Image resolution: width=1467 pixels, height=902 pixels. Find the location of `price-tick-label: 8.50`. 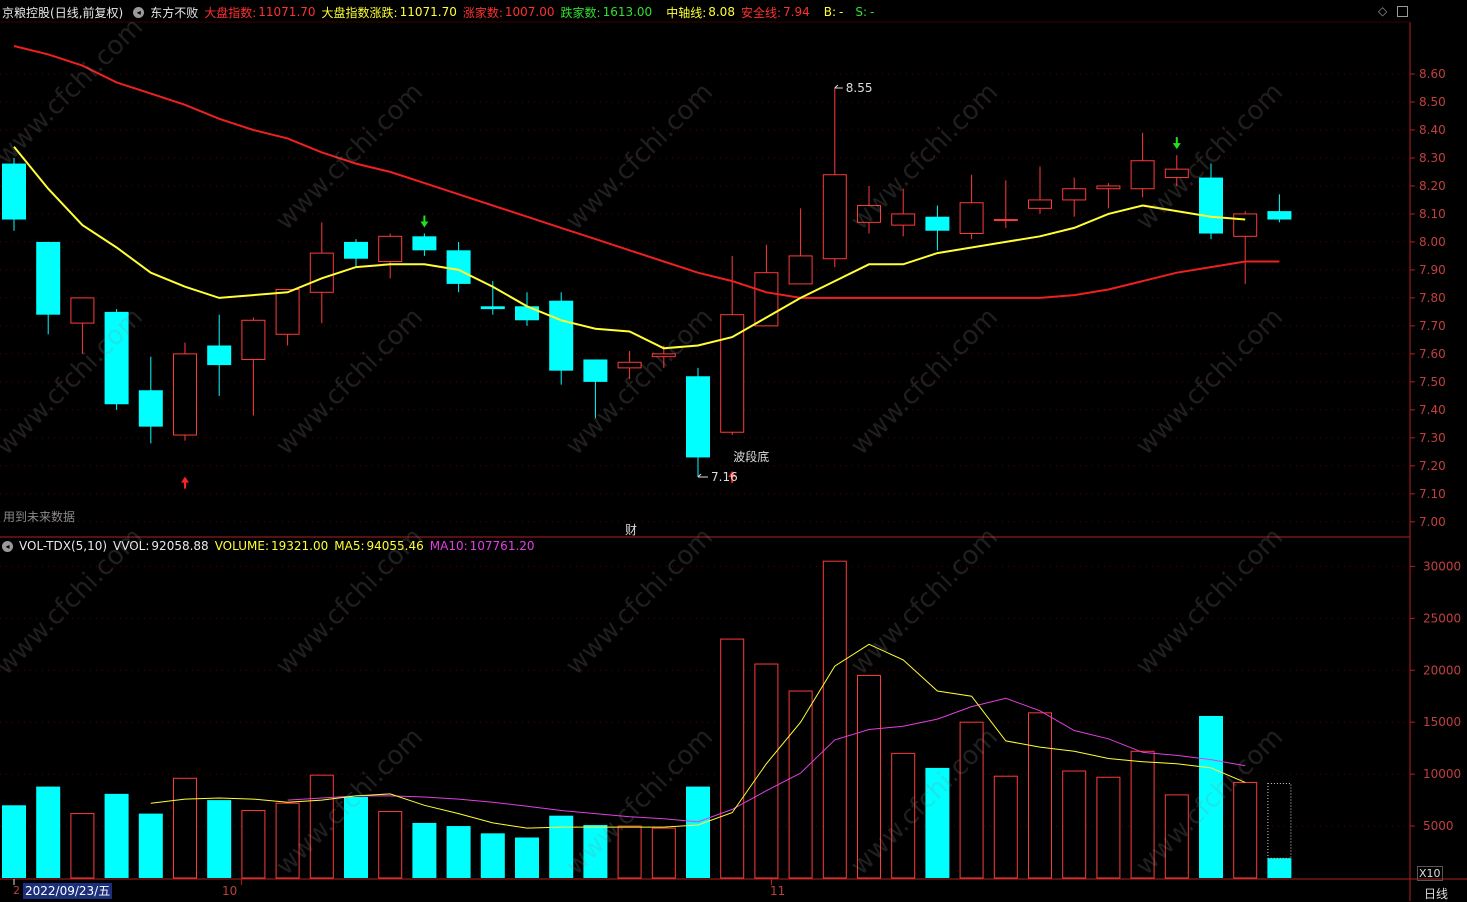

price-tick-label: 8.50 is located at coordinates (1432, 102).